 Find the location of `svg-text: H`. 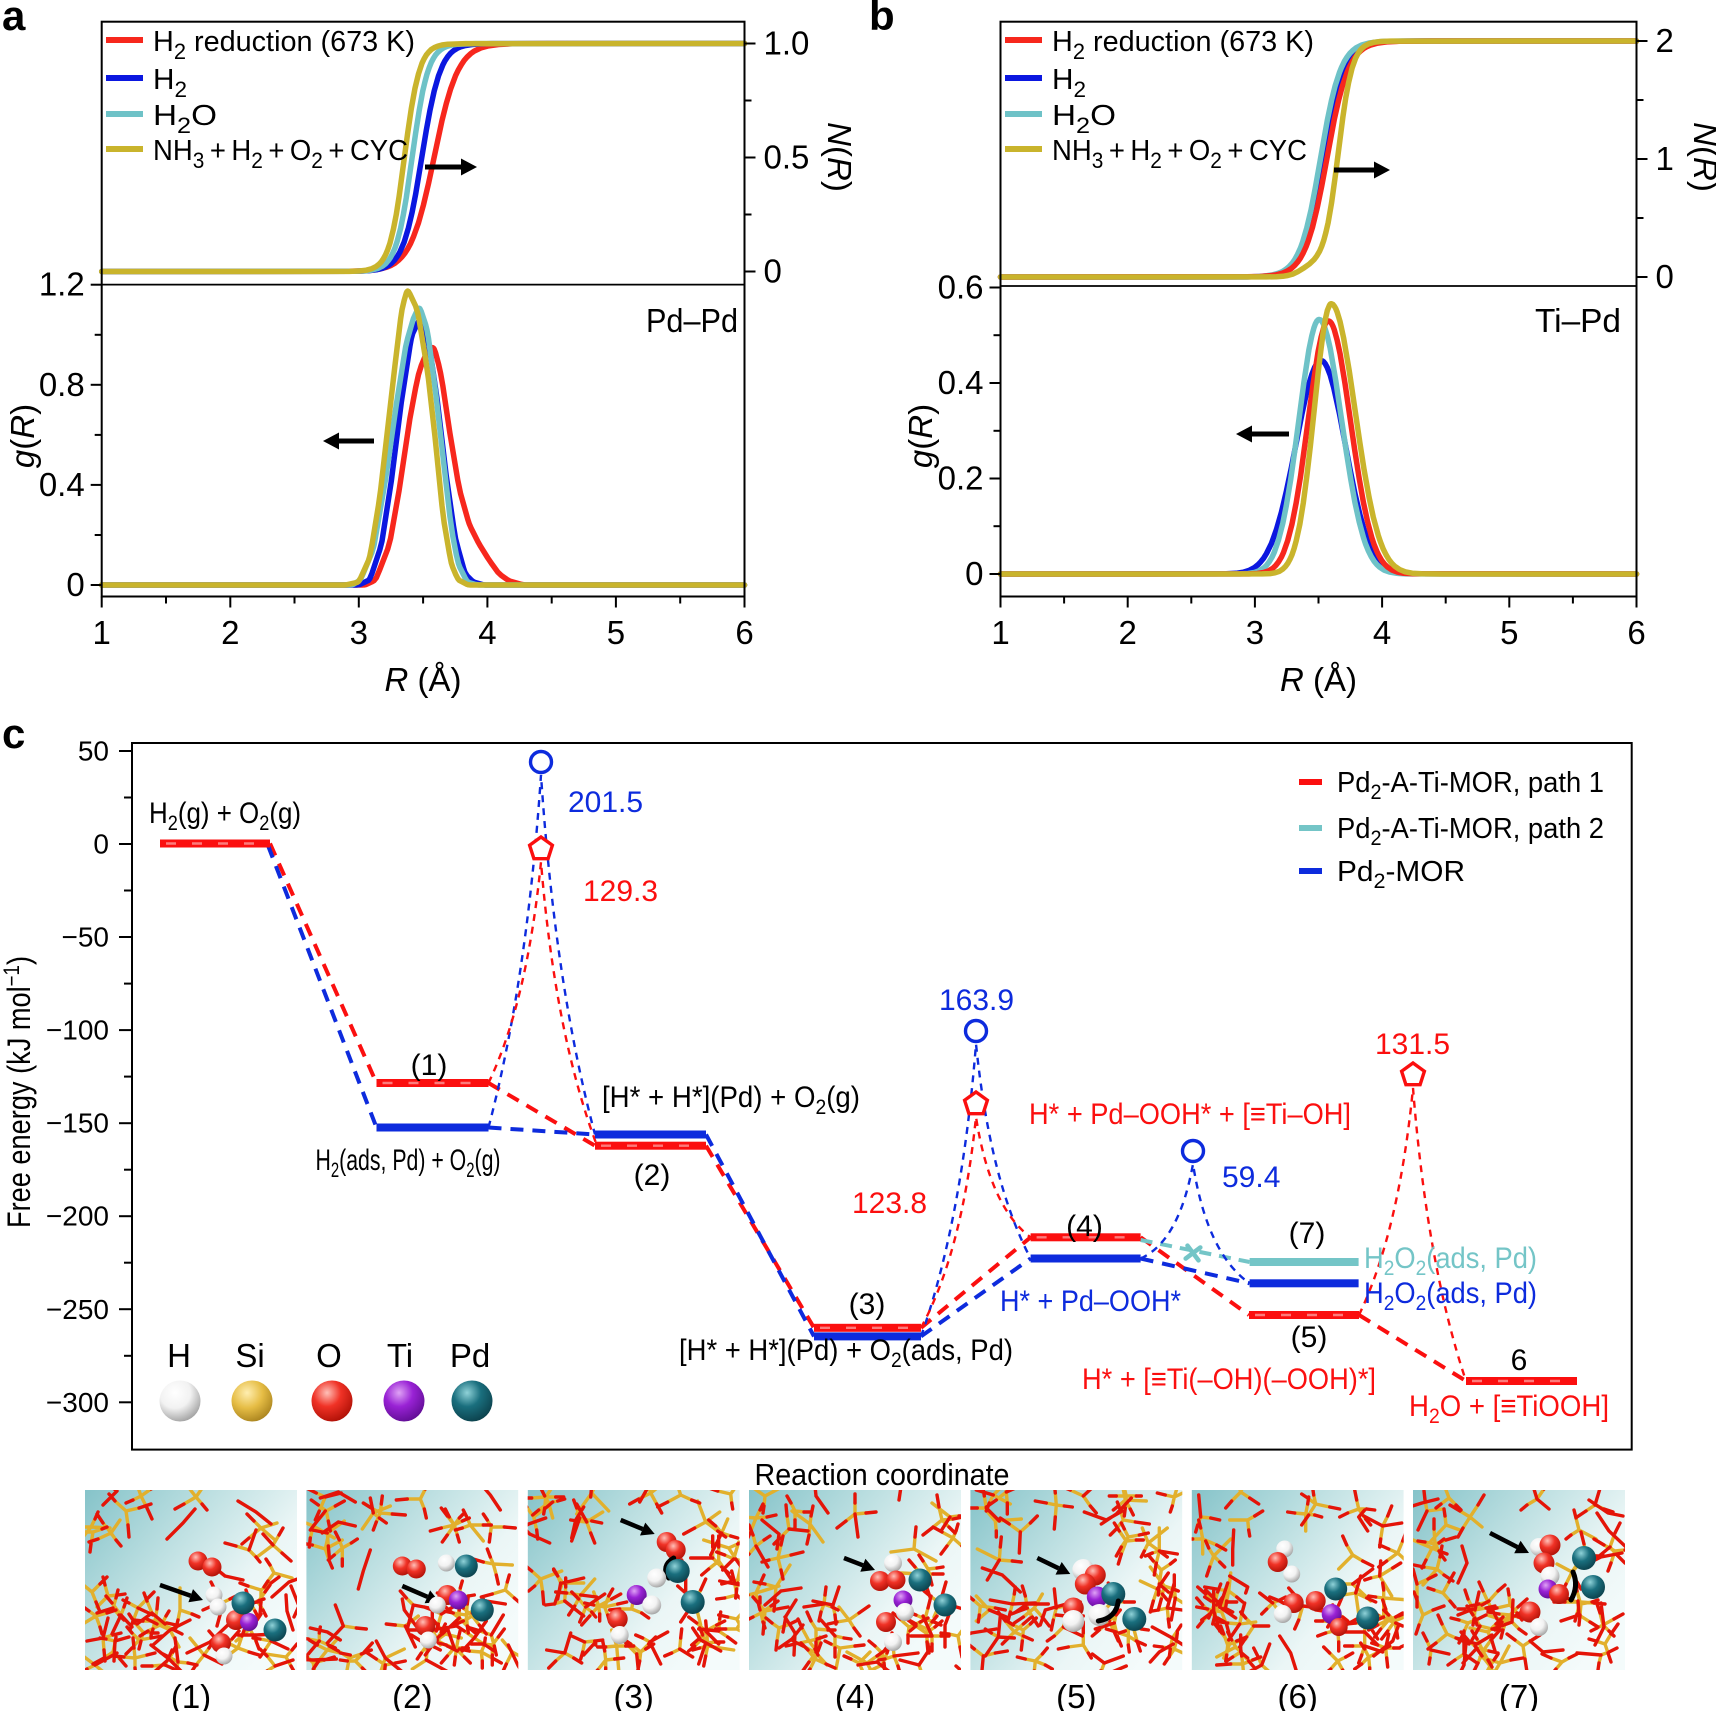

svg-text: H is located at coordinates (179, 1355).